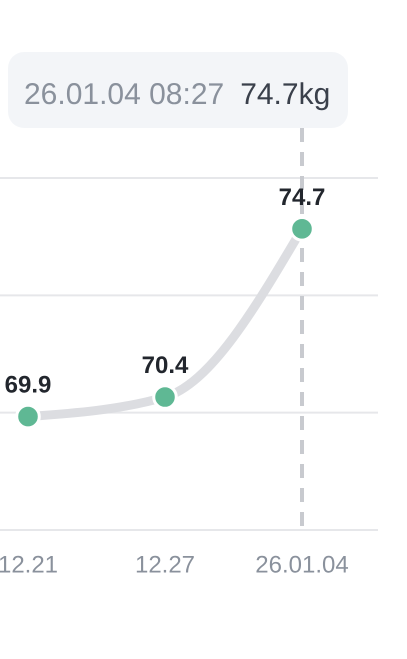 This screenshot has width=407, height=659. Describe the element at coordinates (124, 94) in the screenshot. I see `text: 26.01.04 08:27` at that location.